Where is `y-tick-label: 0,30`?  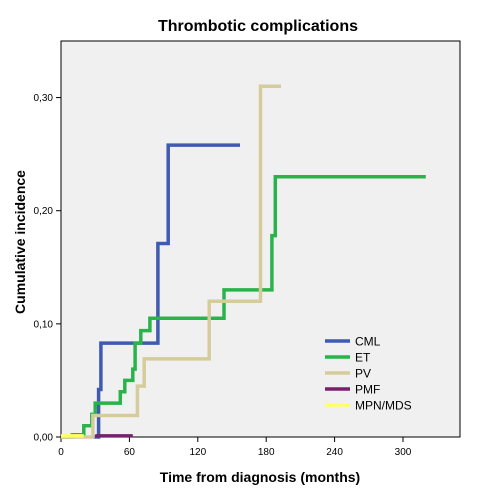
y-tick-label: 0,30 is located at coordinates (44, 98).